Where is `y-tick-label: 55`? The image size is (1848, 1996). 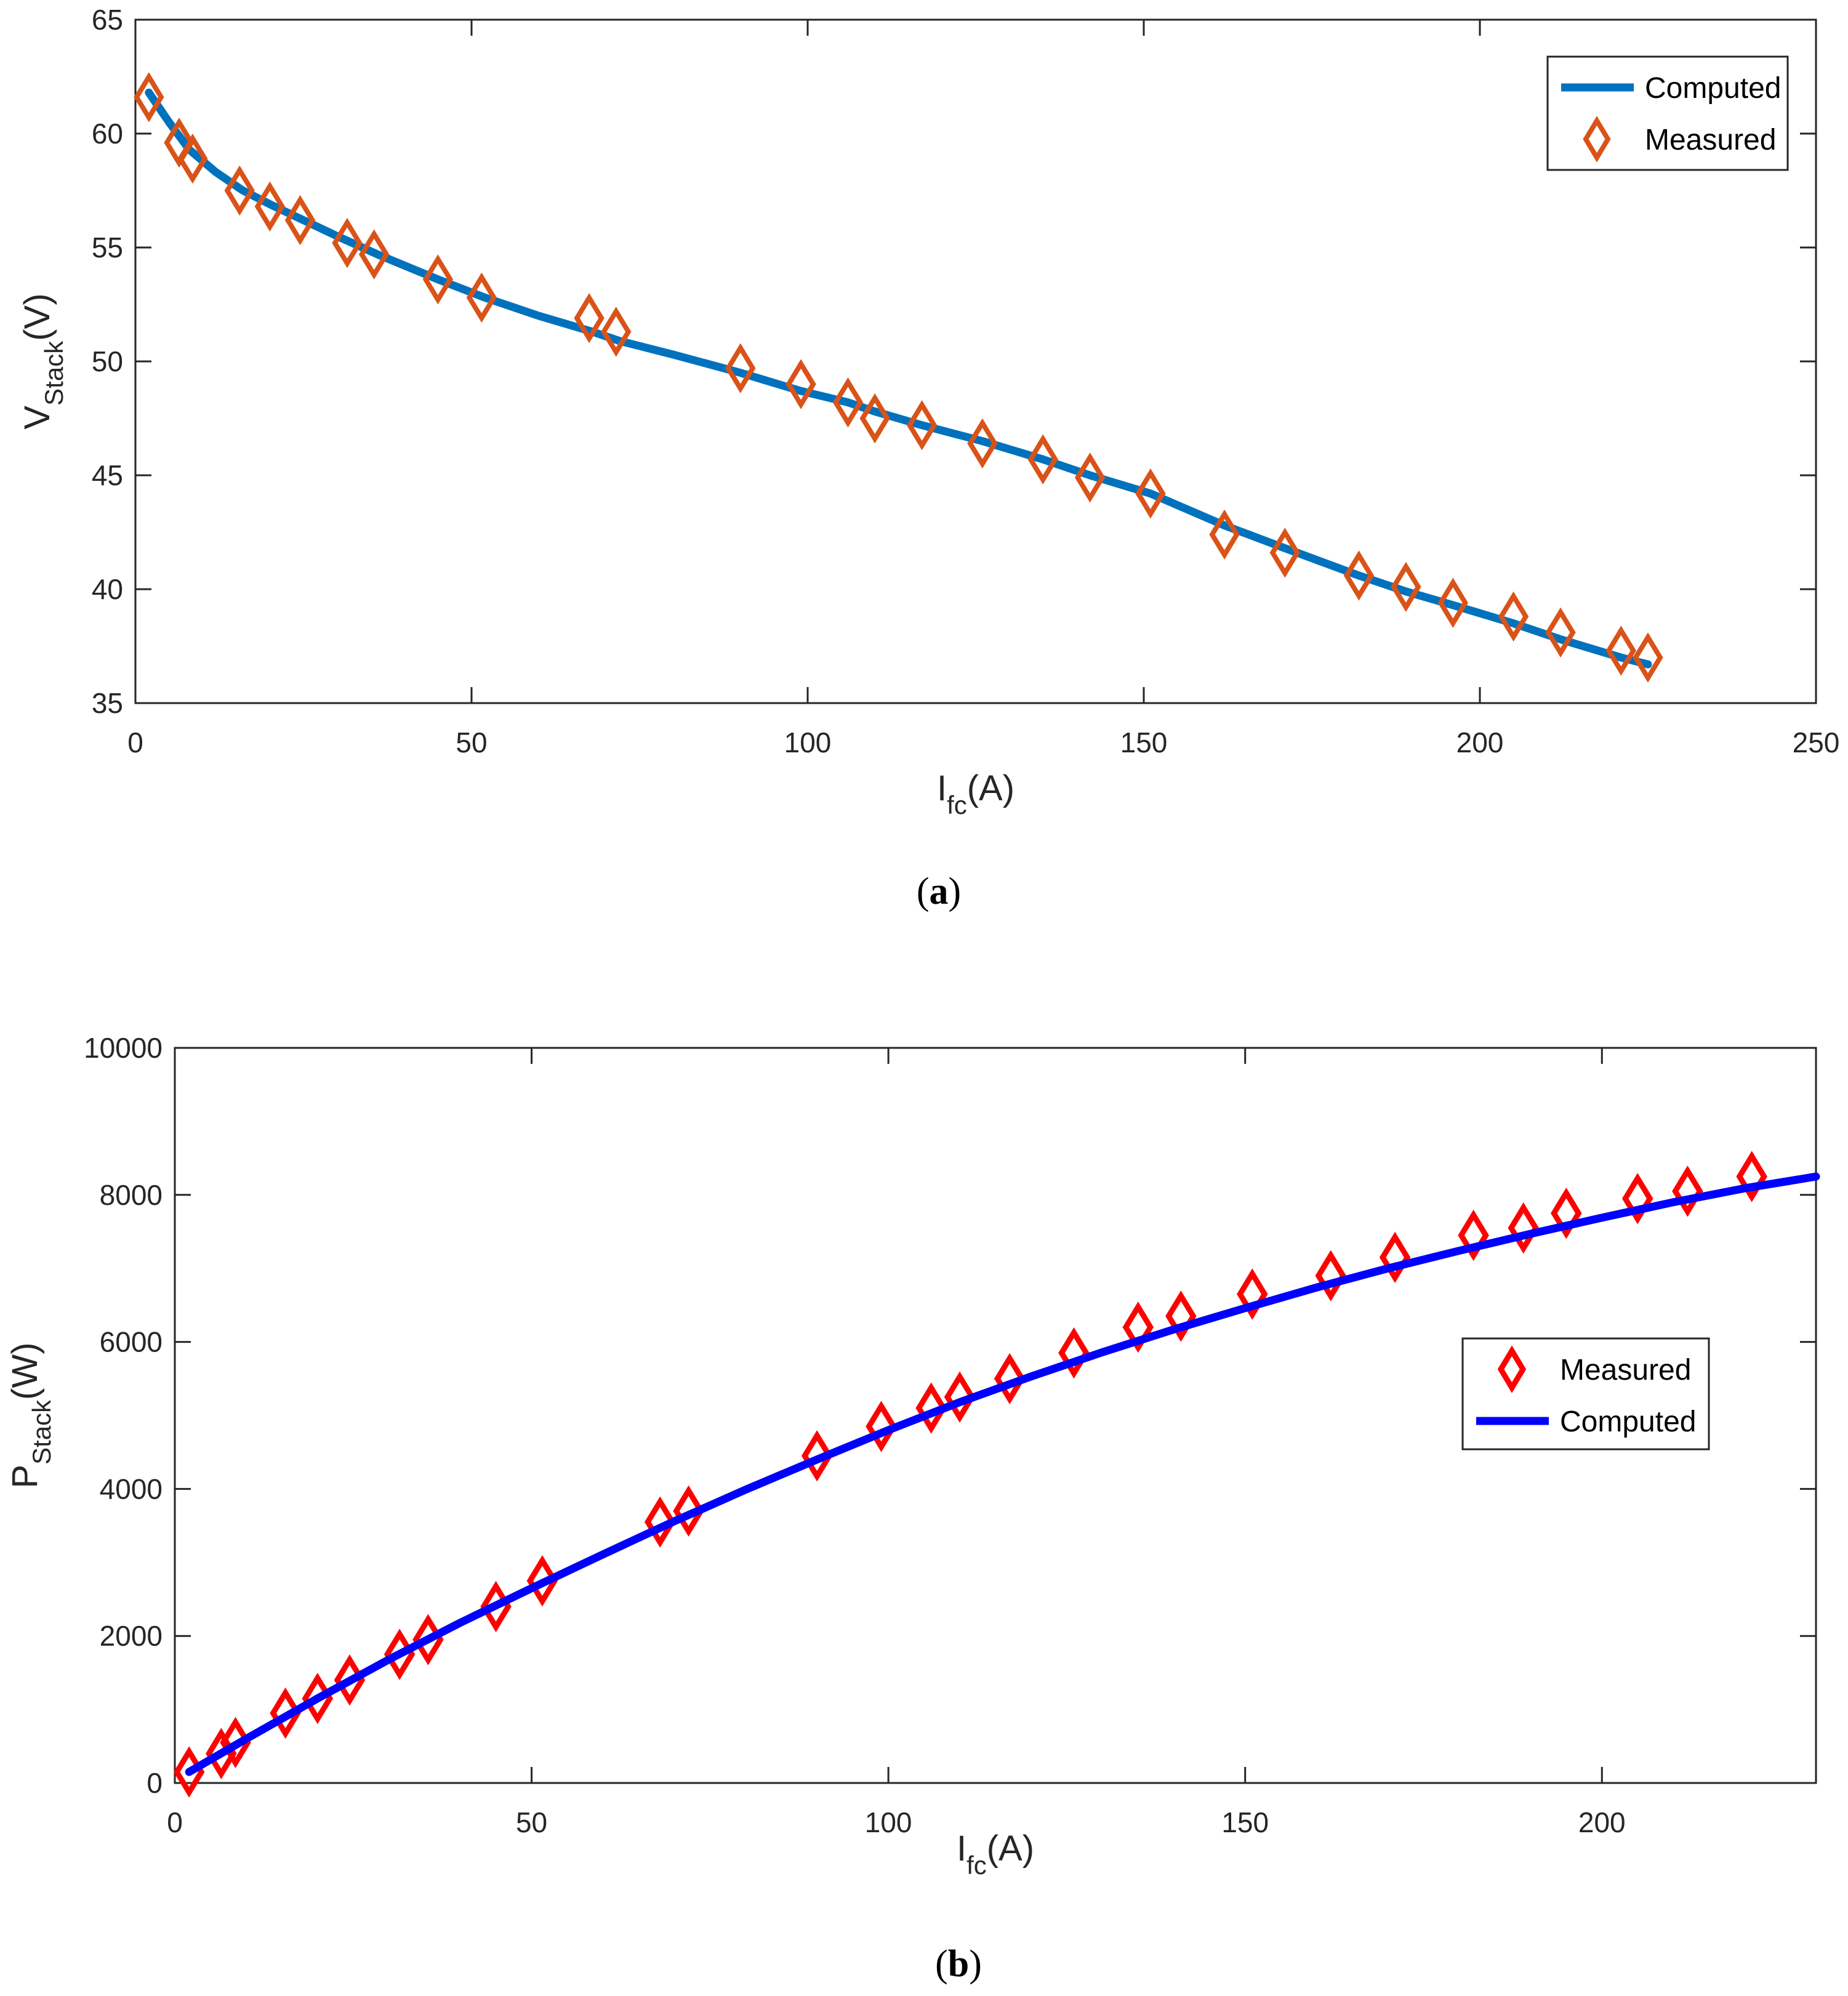 y-tick-label: 55 is located at coordinates (108, 247).